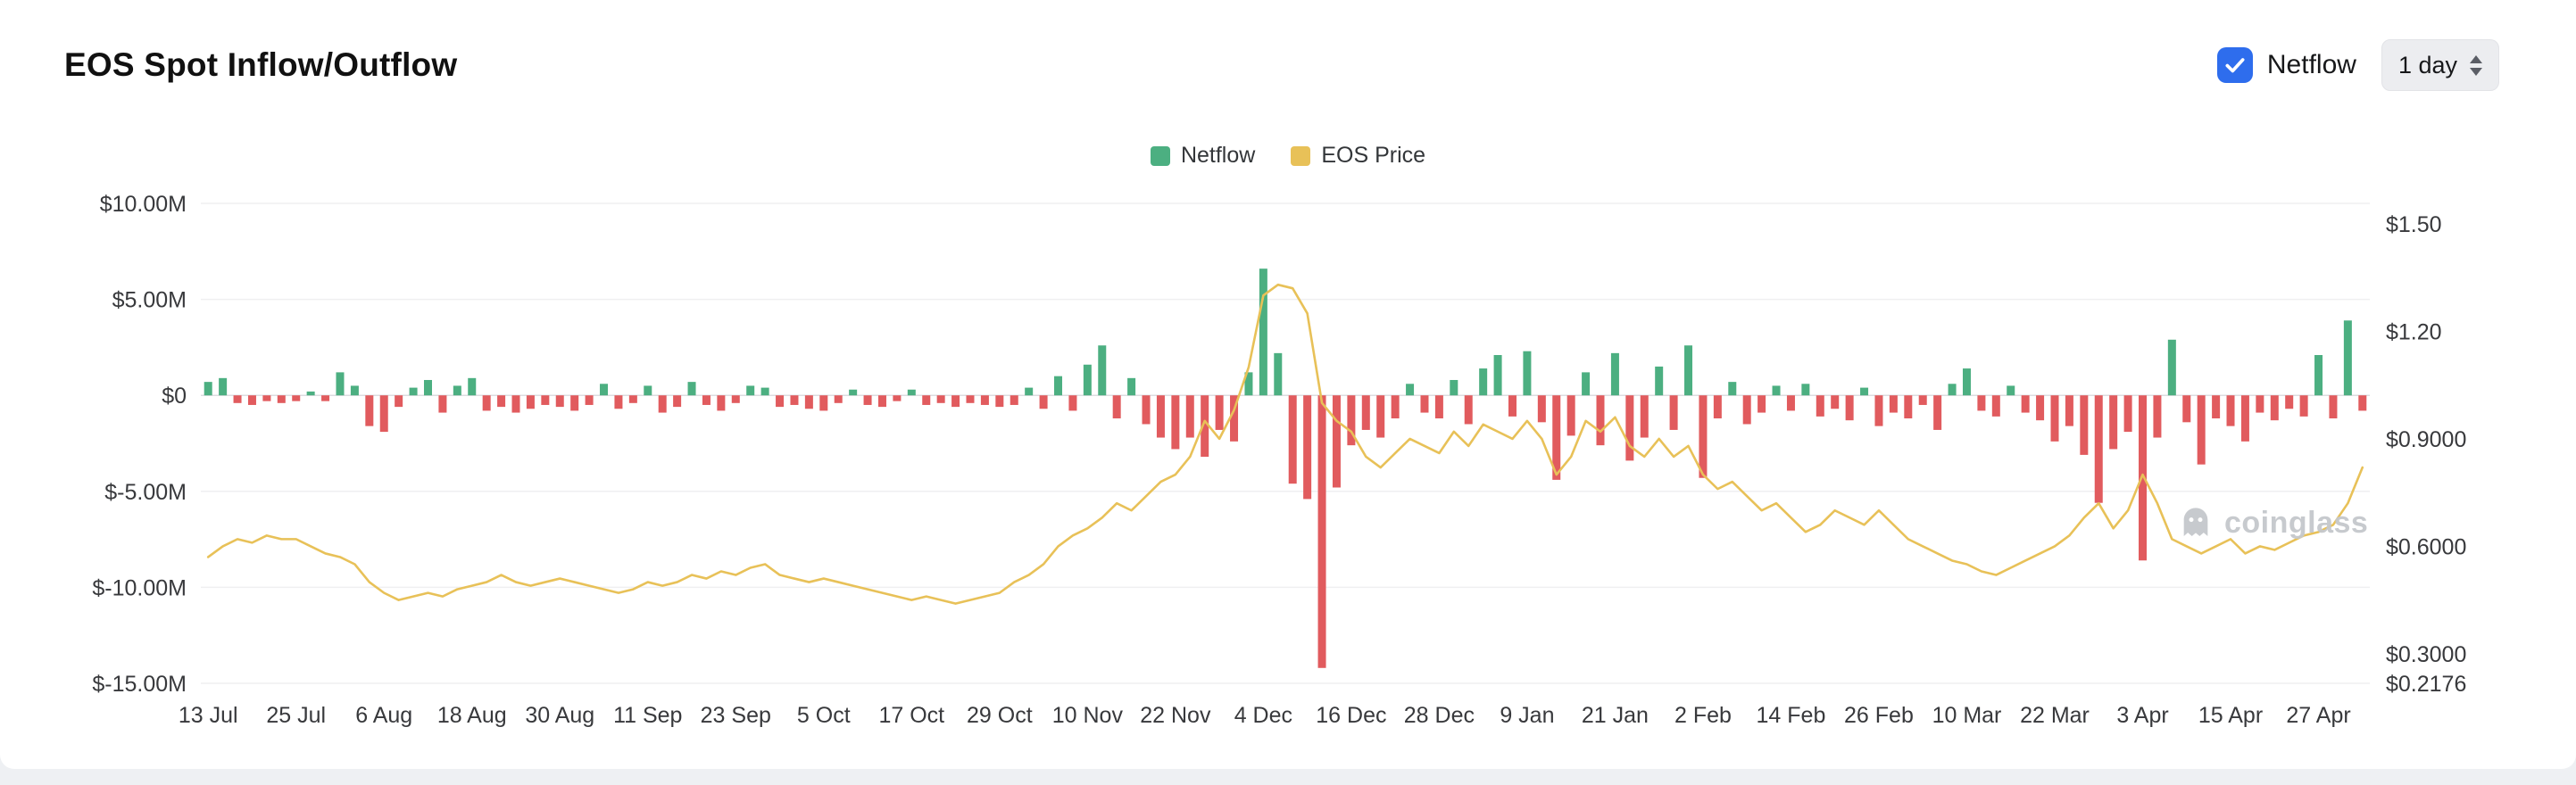 Image resolution: width=2576 pixels, height=785 pixels. I want to click on netflow-toggle: Netflow, so click(2286, 65).